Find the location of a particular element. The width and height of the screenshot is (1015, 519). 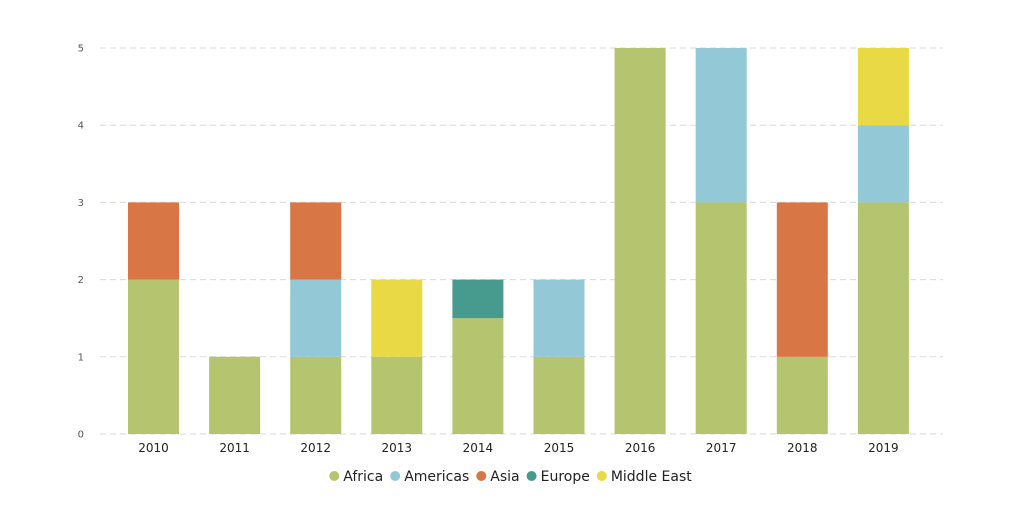

bar-2013-africa is located at coordinates (397, 395).